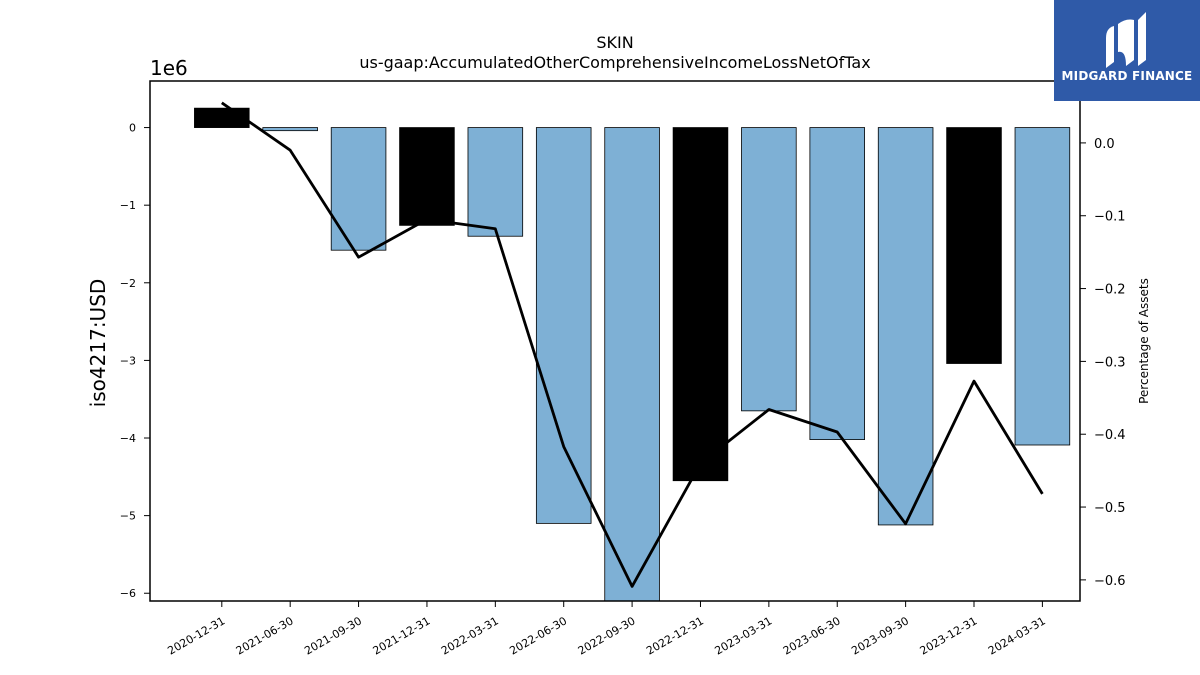 Image resolution: width=1200 pixels, height=675 pixels. Describe the element at coordinates (743, 635) in the screenshot. I see `x-tick-label: 2023-03-31` at that location.